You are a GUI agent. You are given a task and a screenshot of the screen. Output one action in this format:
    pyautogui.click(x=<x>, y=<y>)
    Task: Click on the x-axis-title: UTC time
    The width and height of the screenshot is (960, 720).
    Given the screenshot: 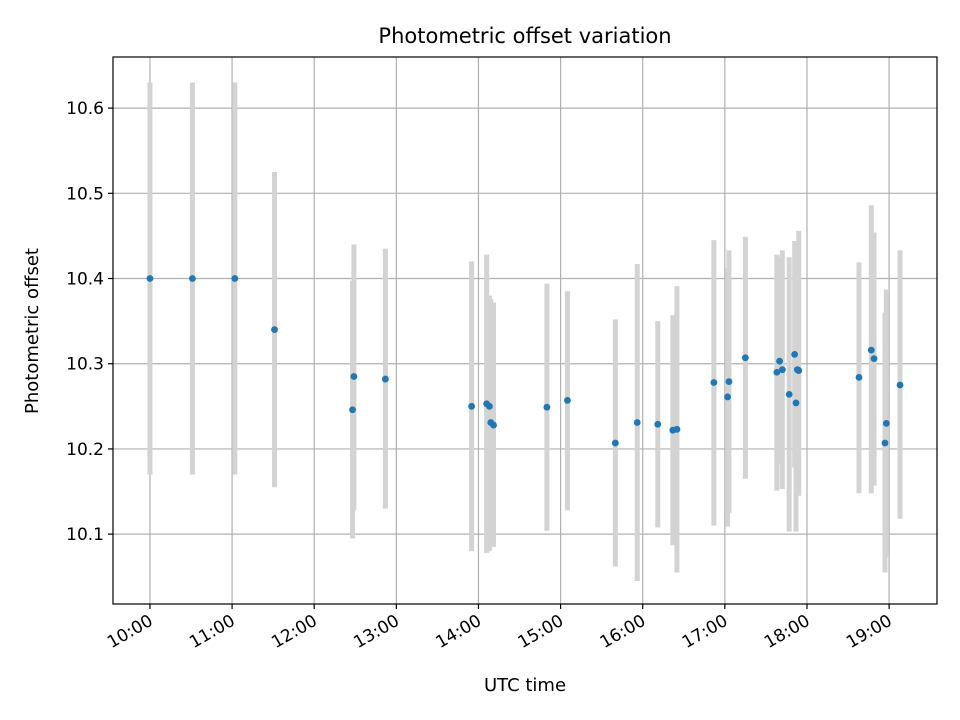 What is the action you would take?
    pyautogui.click(x=525, y=685)
    